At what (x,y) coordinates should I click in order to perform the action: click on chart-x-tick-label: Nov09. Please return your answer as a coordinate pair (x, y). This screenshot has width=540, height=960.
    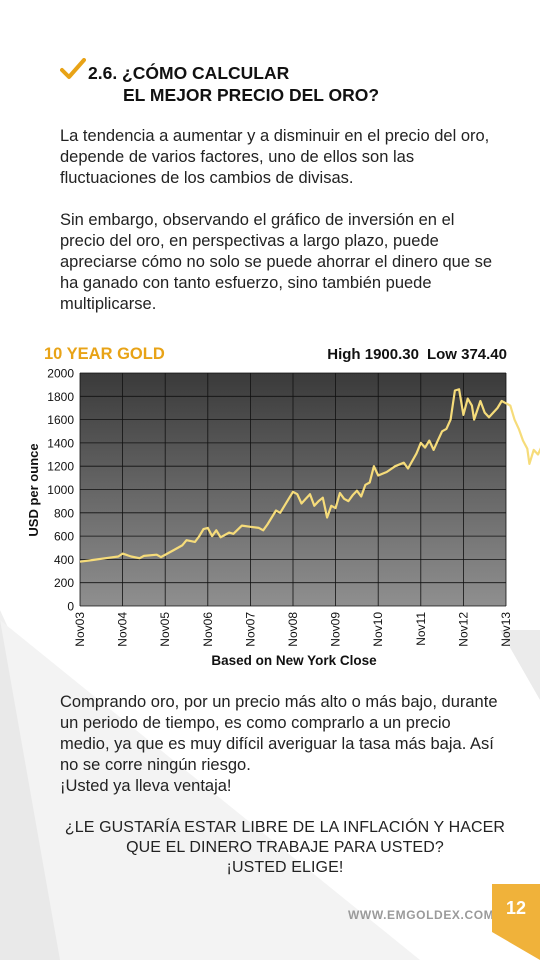
    Looking at the image, I should click on (336, 629).